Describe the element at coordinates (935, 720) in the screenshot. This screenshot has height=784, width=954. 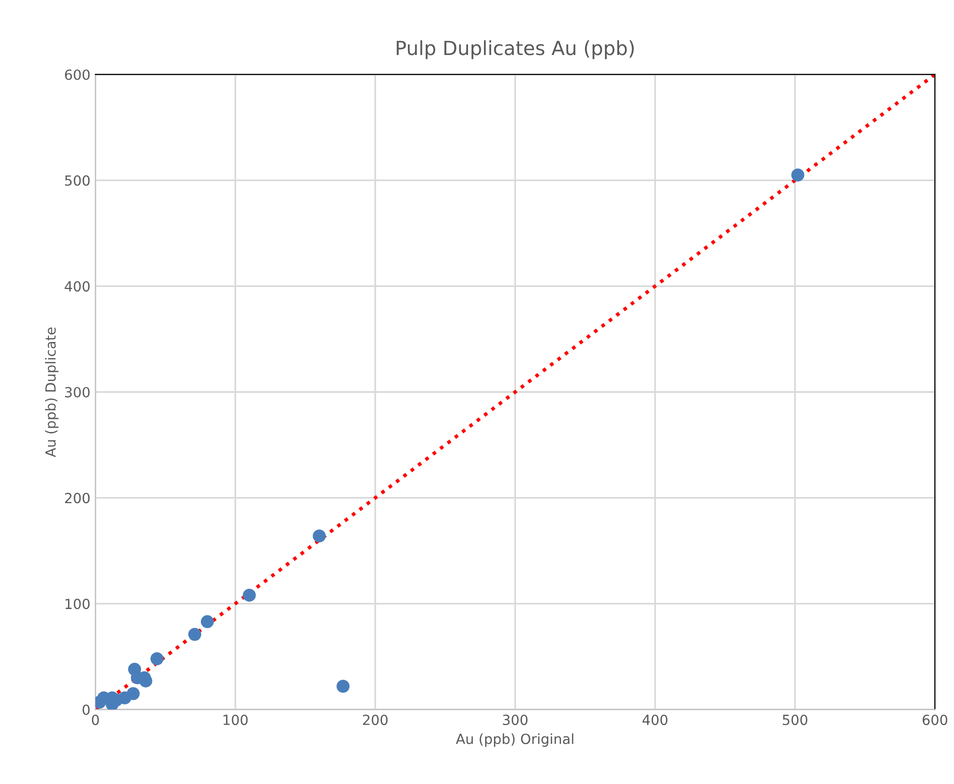
I see `x-tick-label: 600` at that location.